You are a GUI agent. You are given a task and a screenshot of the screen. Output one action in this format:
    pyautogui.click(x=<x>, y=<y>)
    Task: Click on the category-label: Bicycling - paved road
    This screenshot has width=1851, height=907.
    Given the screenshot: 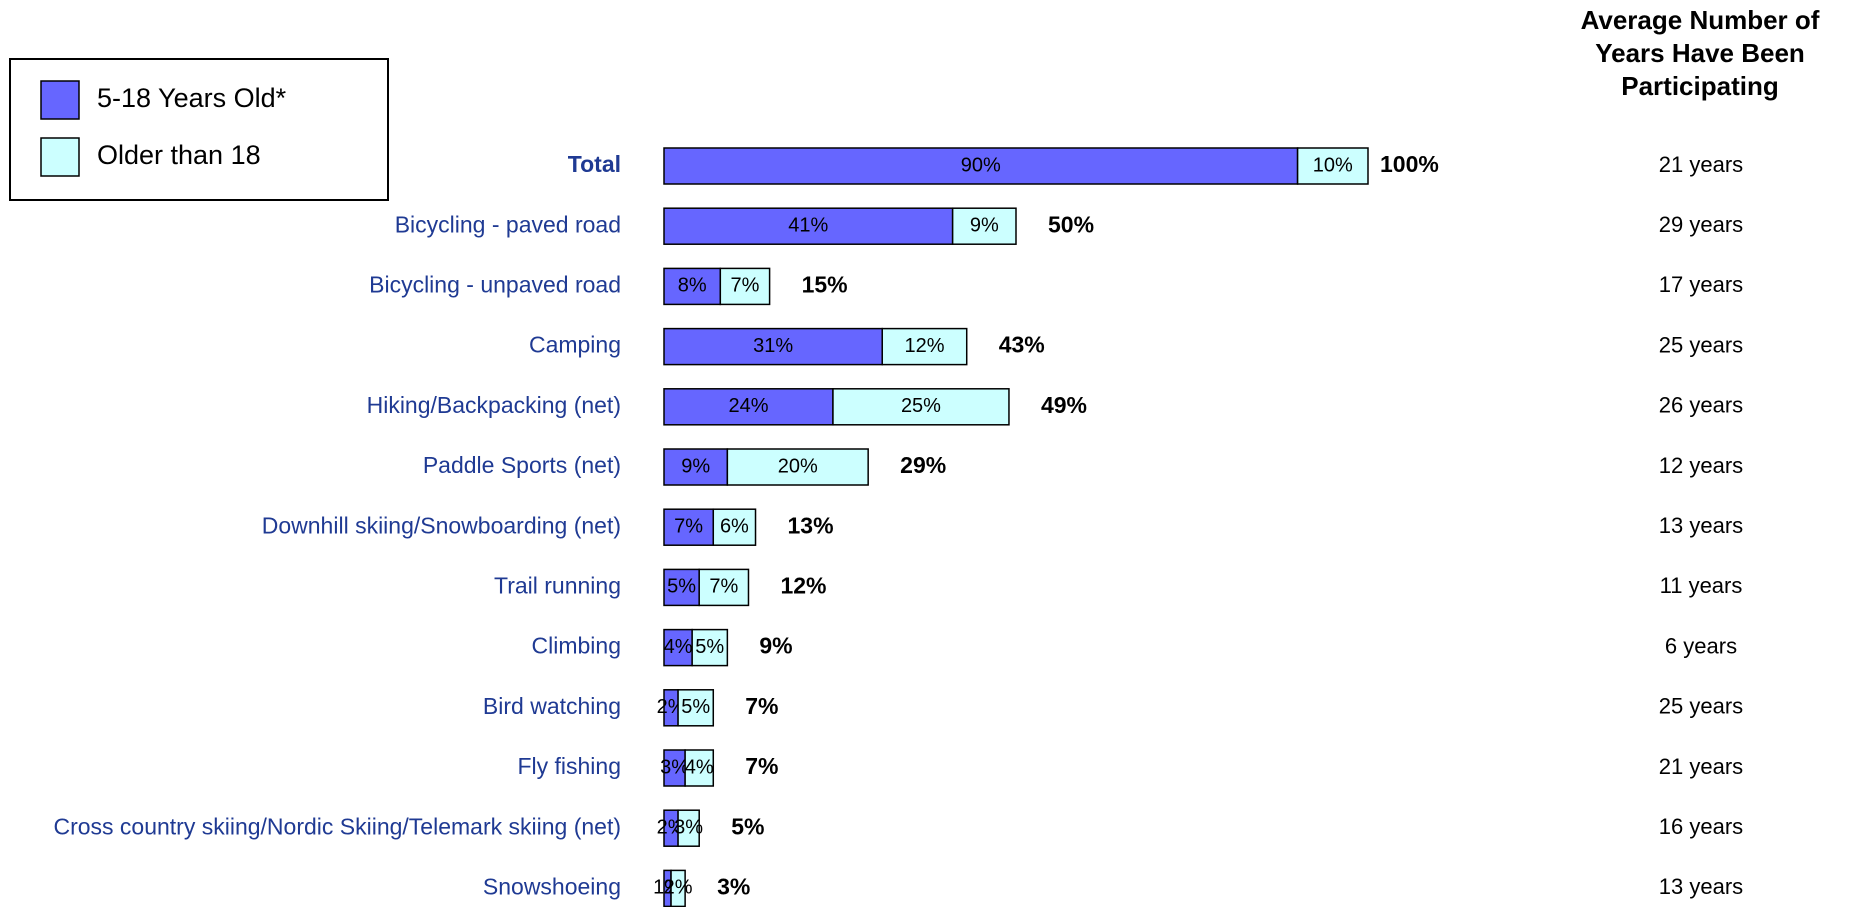 What is the action you would take?
    pyautogui.click(x=508, y=224)
    